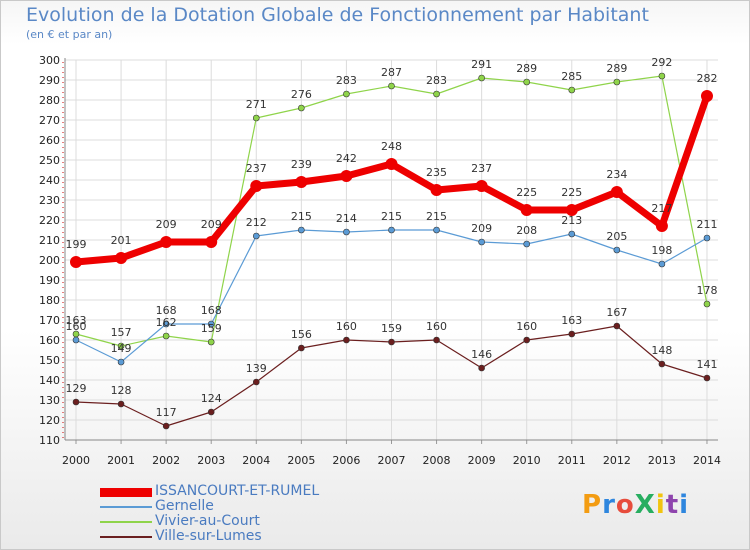 The image size is (750, 550). I want to click on y-tick-label: 270, so click(49, 120).